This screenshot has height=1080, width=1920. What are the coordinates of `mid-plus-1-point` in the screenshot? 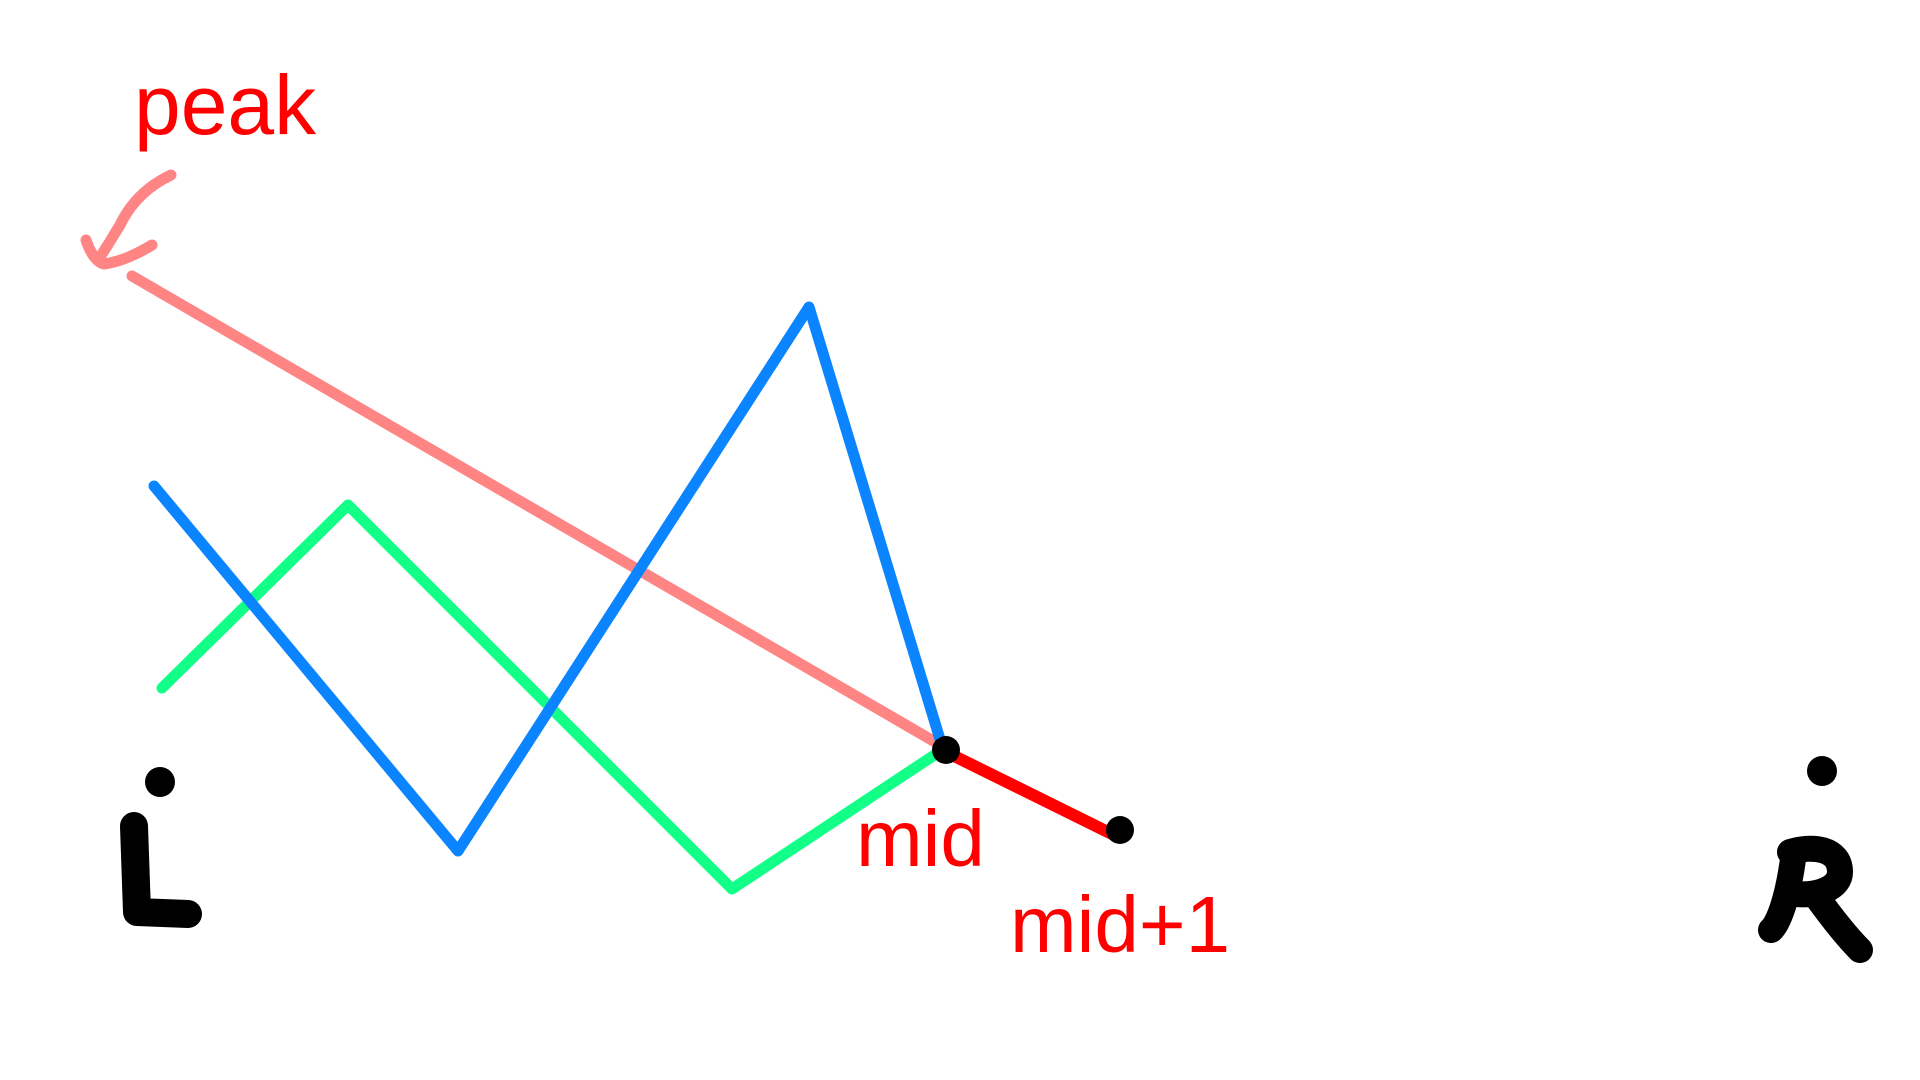 It's located at (1120, 830).